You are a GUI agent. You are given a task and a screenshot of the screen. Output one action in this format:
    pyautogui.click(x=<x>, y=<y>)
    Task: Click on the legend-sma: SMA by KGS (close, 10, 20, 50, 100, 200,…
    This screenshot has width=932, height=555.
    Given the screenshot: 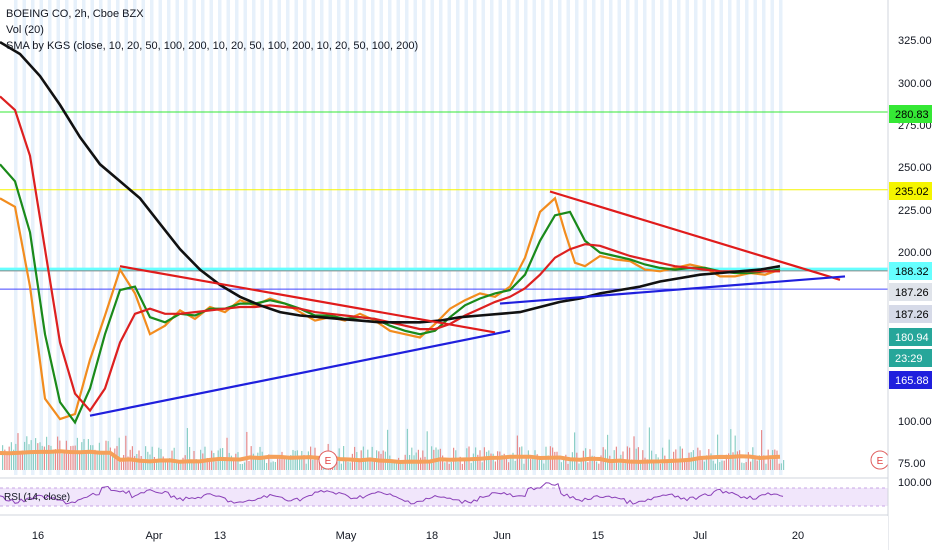 What is the action you would take?
    pyautogui.click(x=212, y=46)
    